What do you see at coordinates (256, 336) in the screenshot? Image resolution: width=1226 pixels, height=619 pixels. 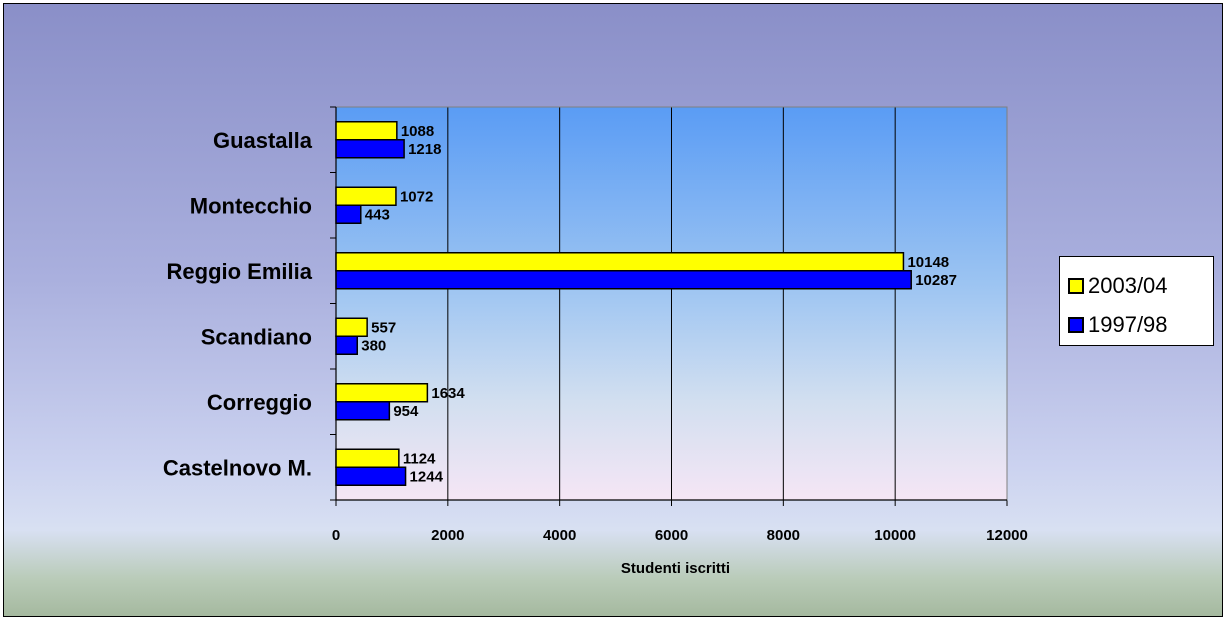 I see `category-label: Scandiano` at bounding box center [256, 336].